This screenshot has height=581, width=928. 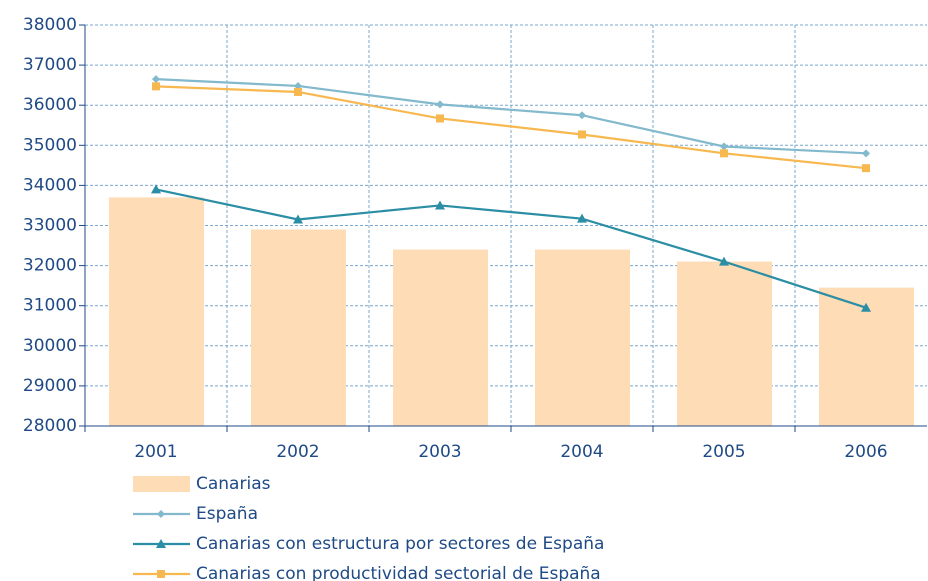 I want to click on legend-label: España, so click(x=227, y=514).